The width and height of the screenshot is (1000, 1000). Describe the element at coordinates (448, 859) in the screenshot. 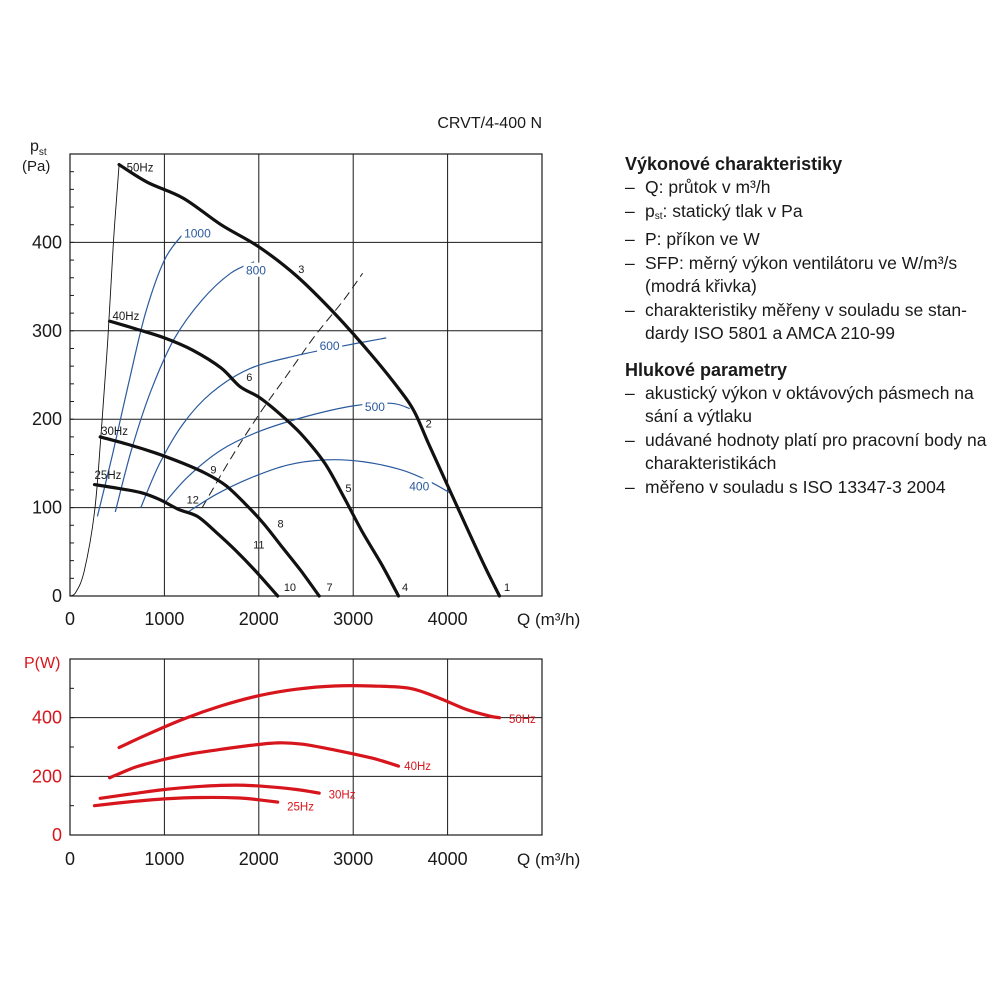

I see `power-x-tick-label: 4000` at that location.